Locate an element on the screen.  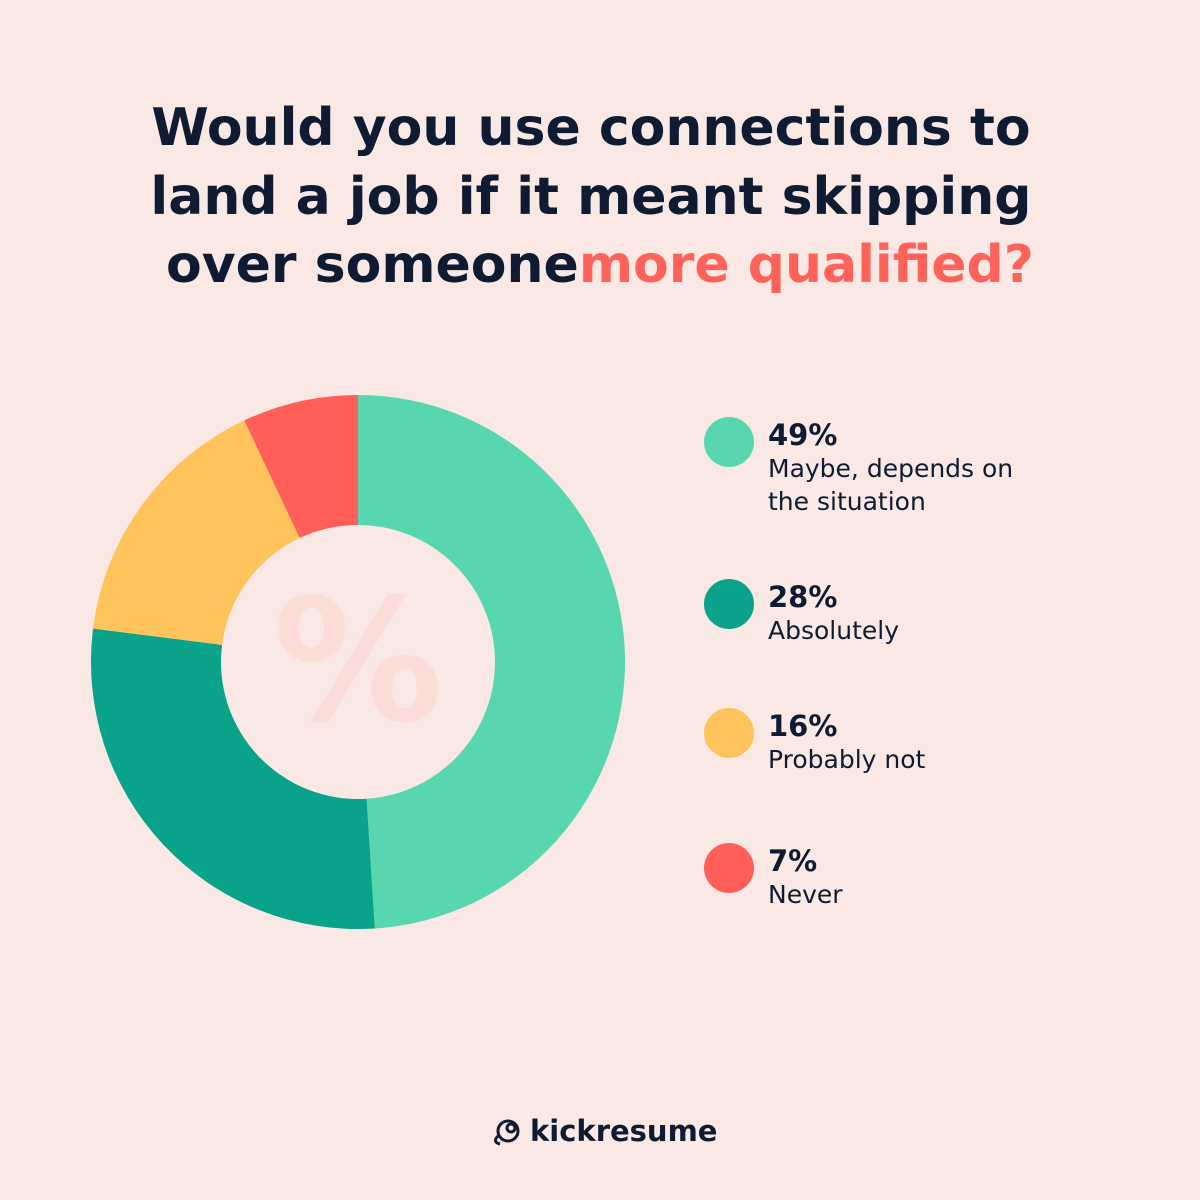
legend-item: 7% Never is located at coordinates (898, 877).